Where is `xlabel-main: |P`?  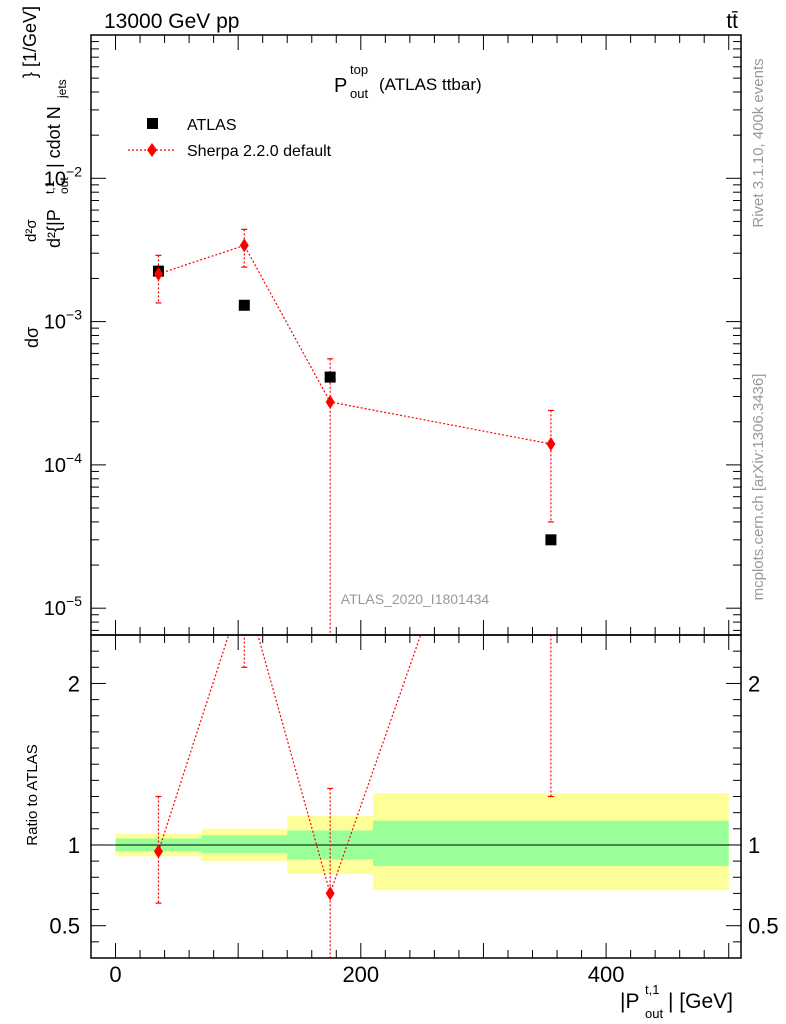
xlabel-main: |P is located at coordinates (629, 1001).